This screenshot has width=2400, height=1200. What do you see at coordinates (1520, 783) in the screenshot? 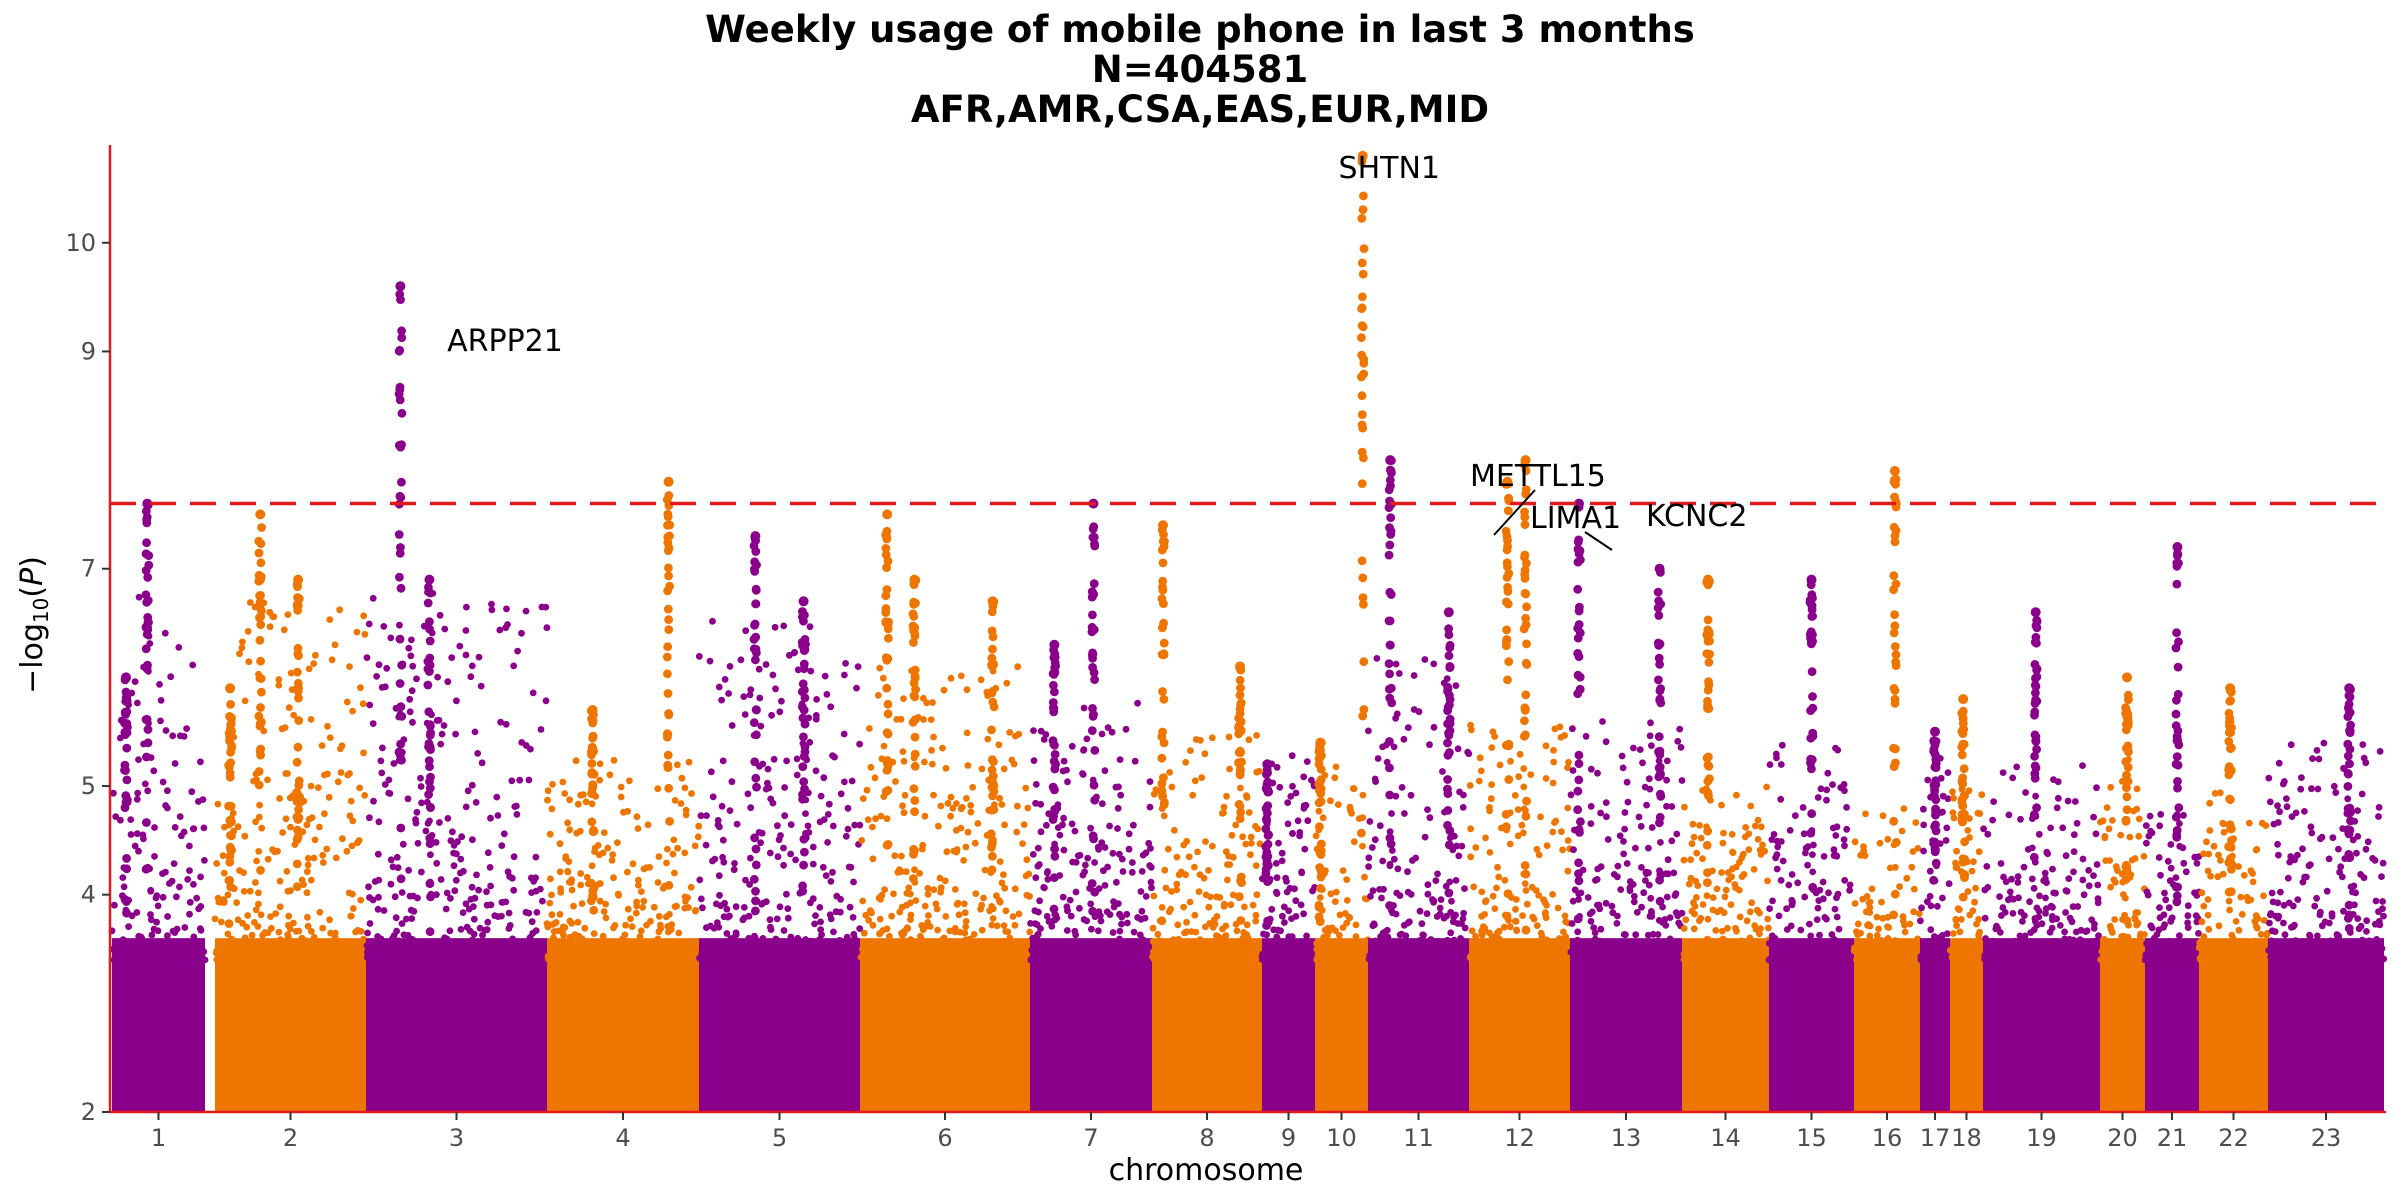
I see `chromosome-12-points` at bounding box center [1520, 783].